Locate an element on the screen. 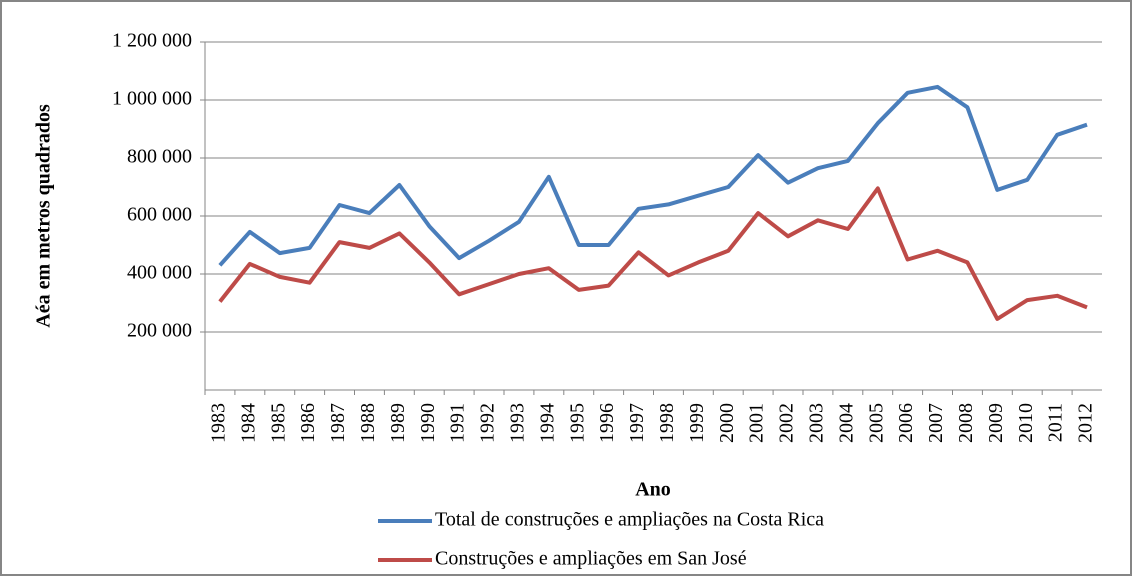  x-tick-label: 2006 is located at coordinates (906, 423).